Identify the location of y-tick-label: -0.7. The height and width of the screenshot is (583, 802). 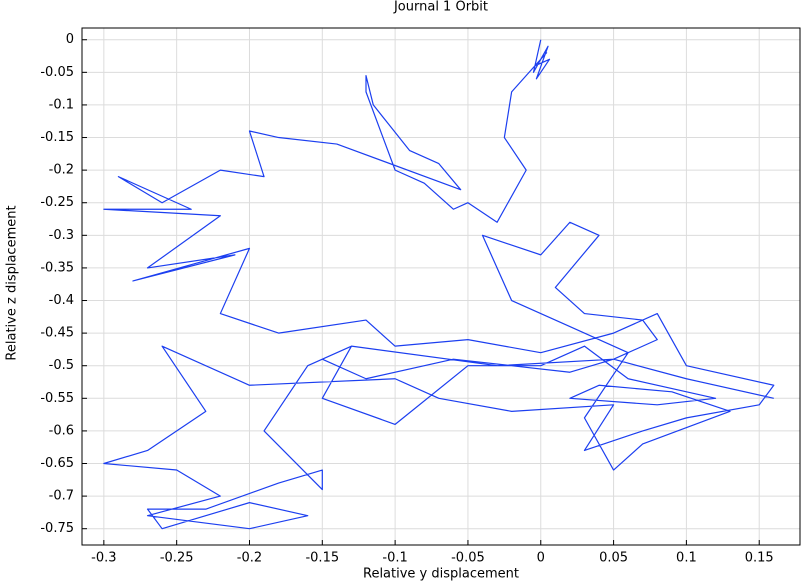
(61, 496).